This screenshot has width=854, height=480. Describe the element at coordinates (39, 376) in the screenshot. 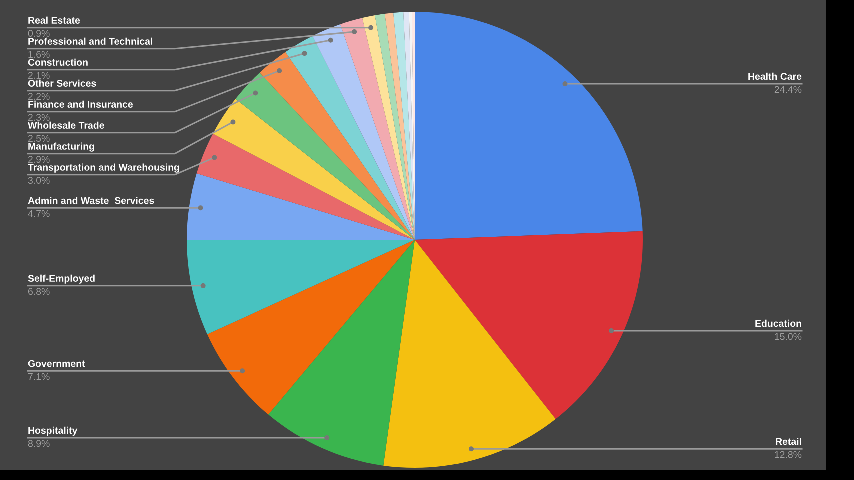

I see `data-label: 7.1%` at that location.